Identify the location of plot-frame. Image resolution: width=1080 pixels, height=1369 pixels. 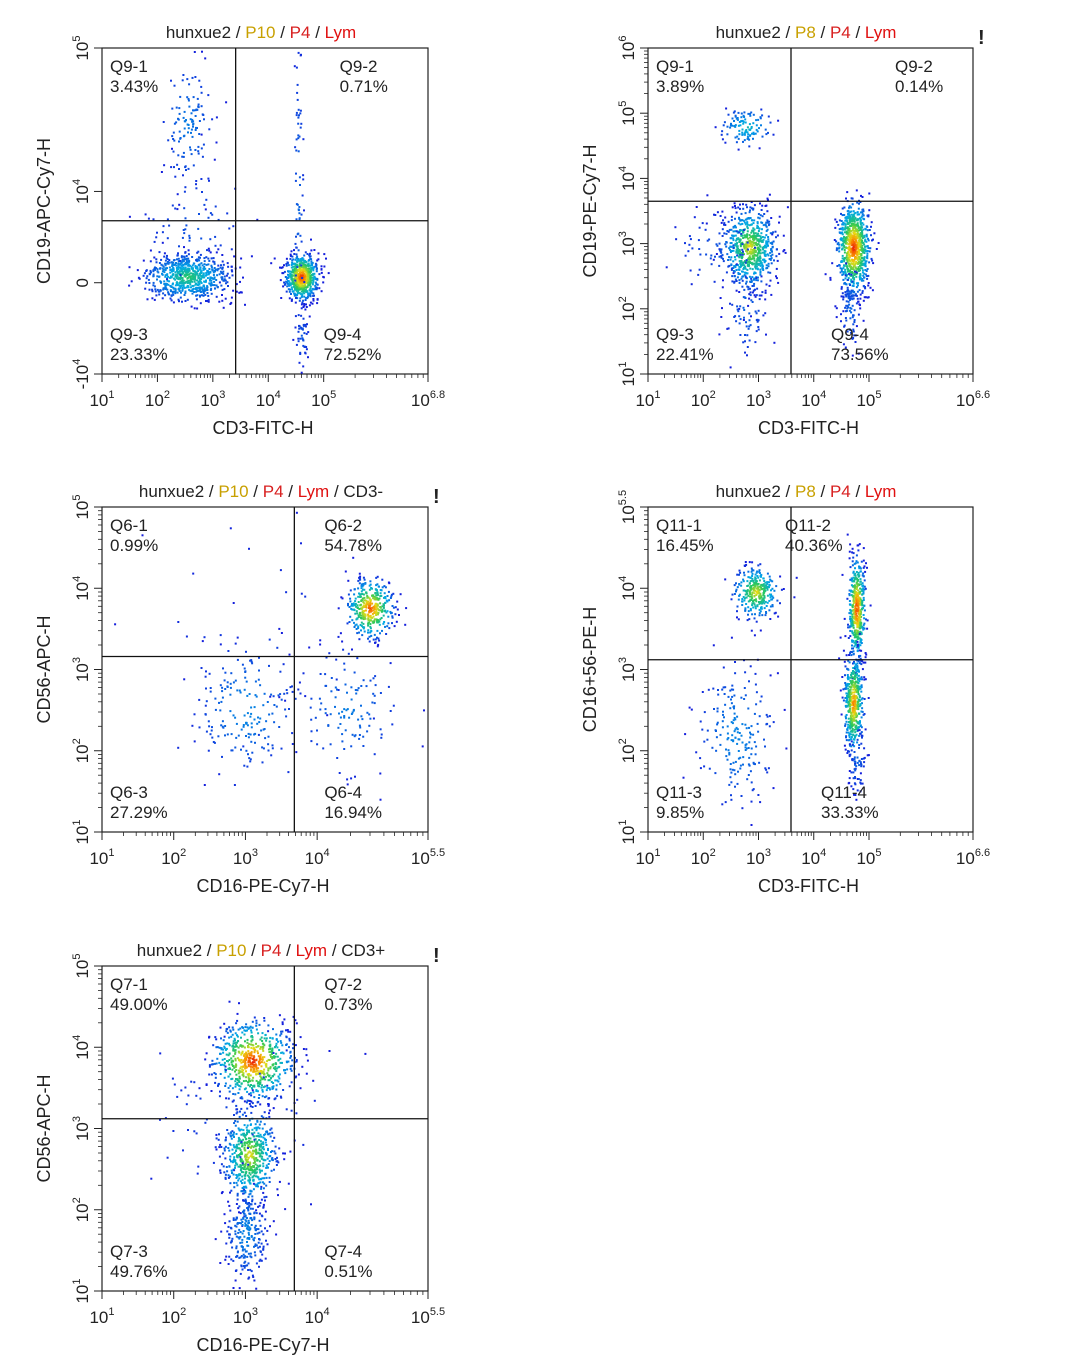
(265, 1128).